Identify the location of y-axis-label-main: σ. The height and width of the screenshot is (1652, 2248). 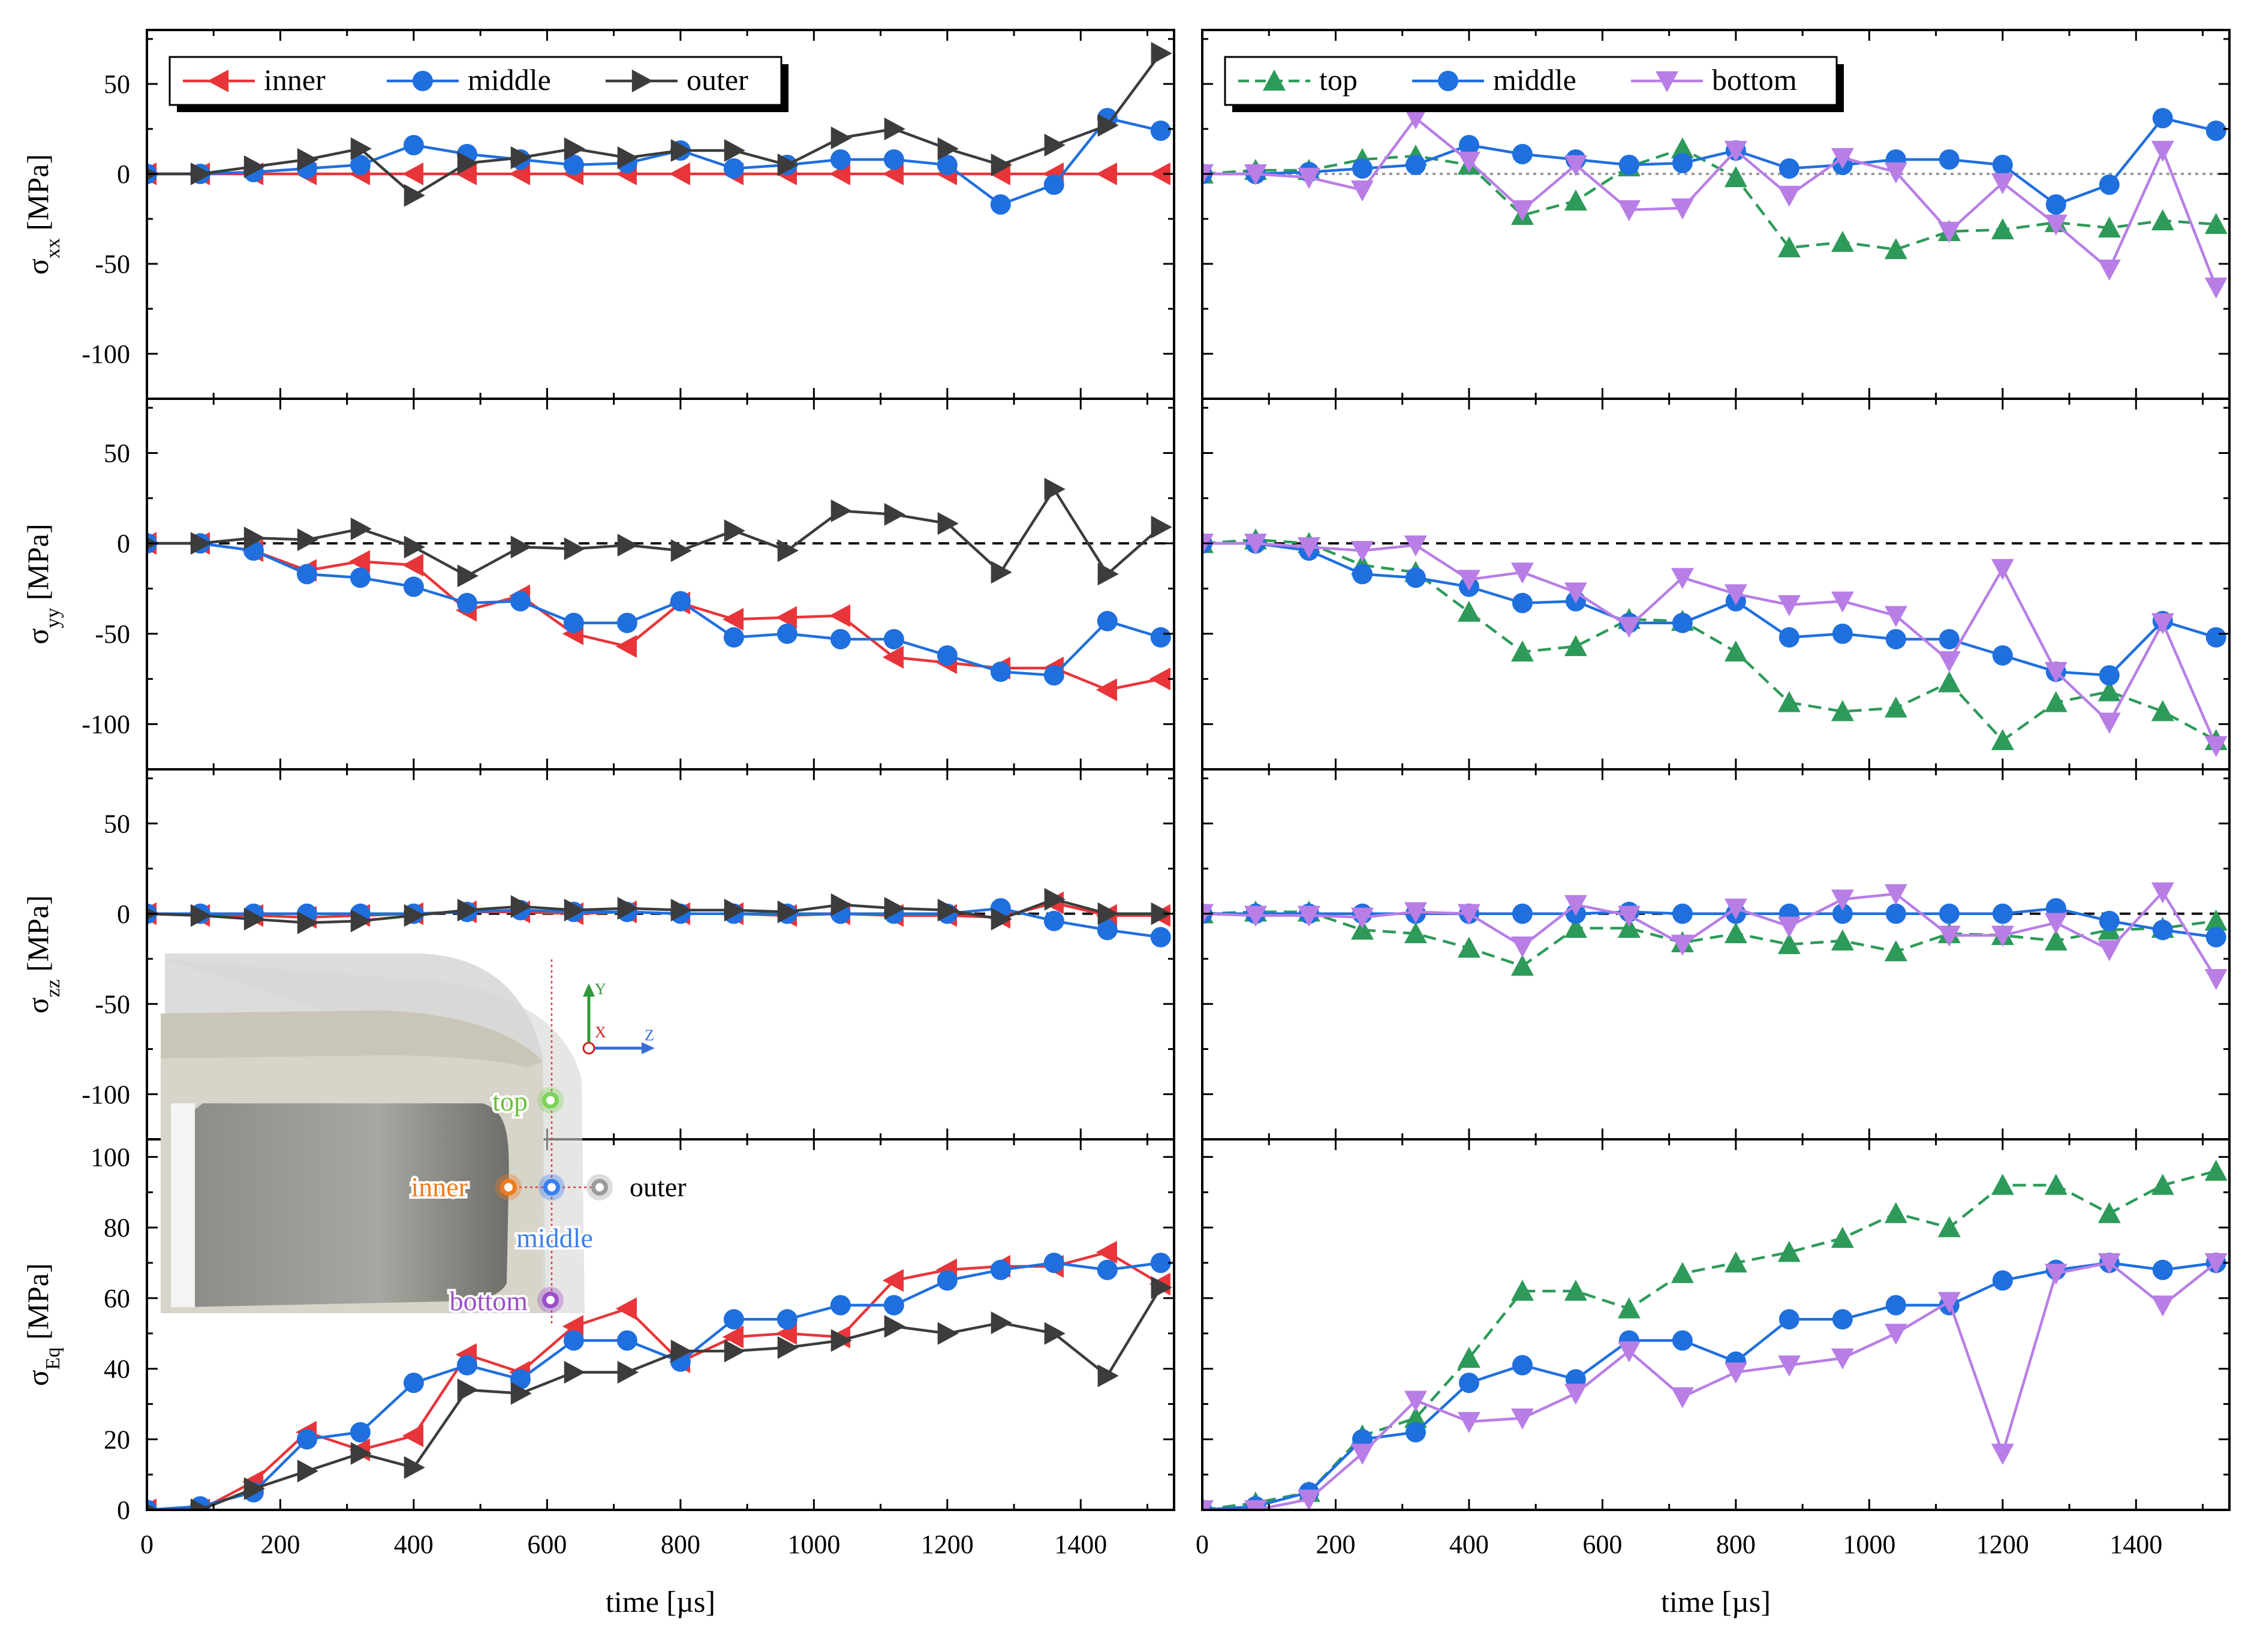
(38, 1005).